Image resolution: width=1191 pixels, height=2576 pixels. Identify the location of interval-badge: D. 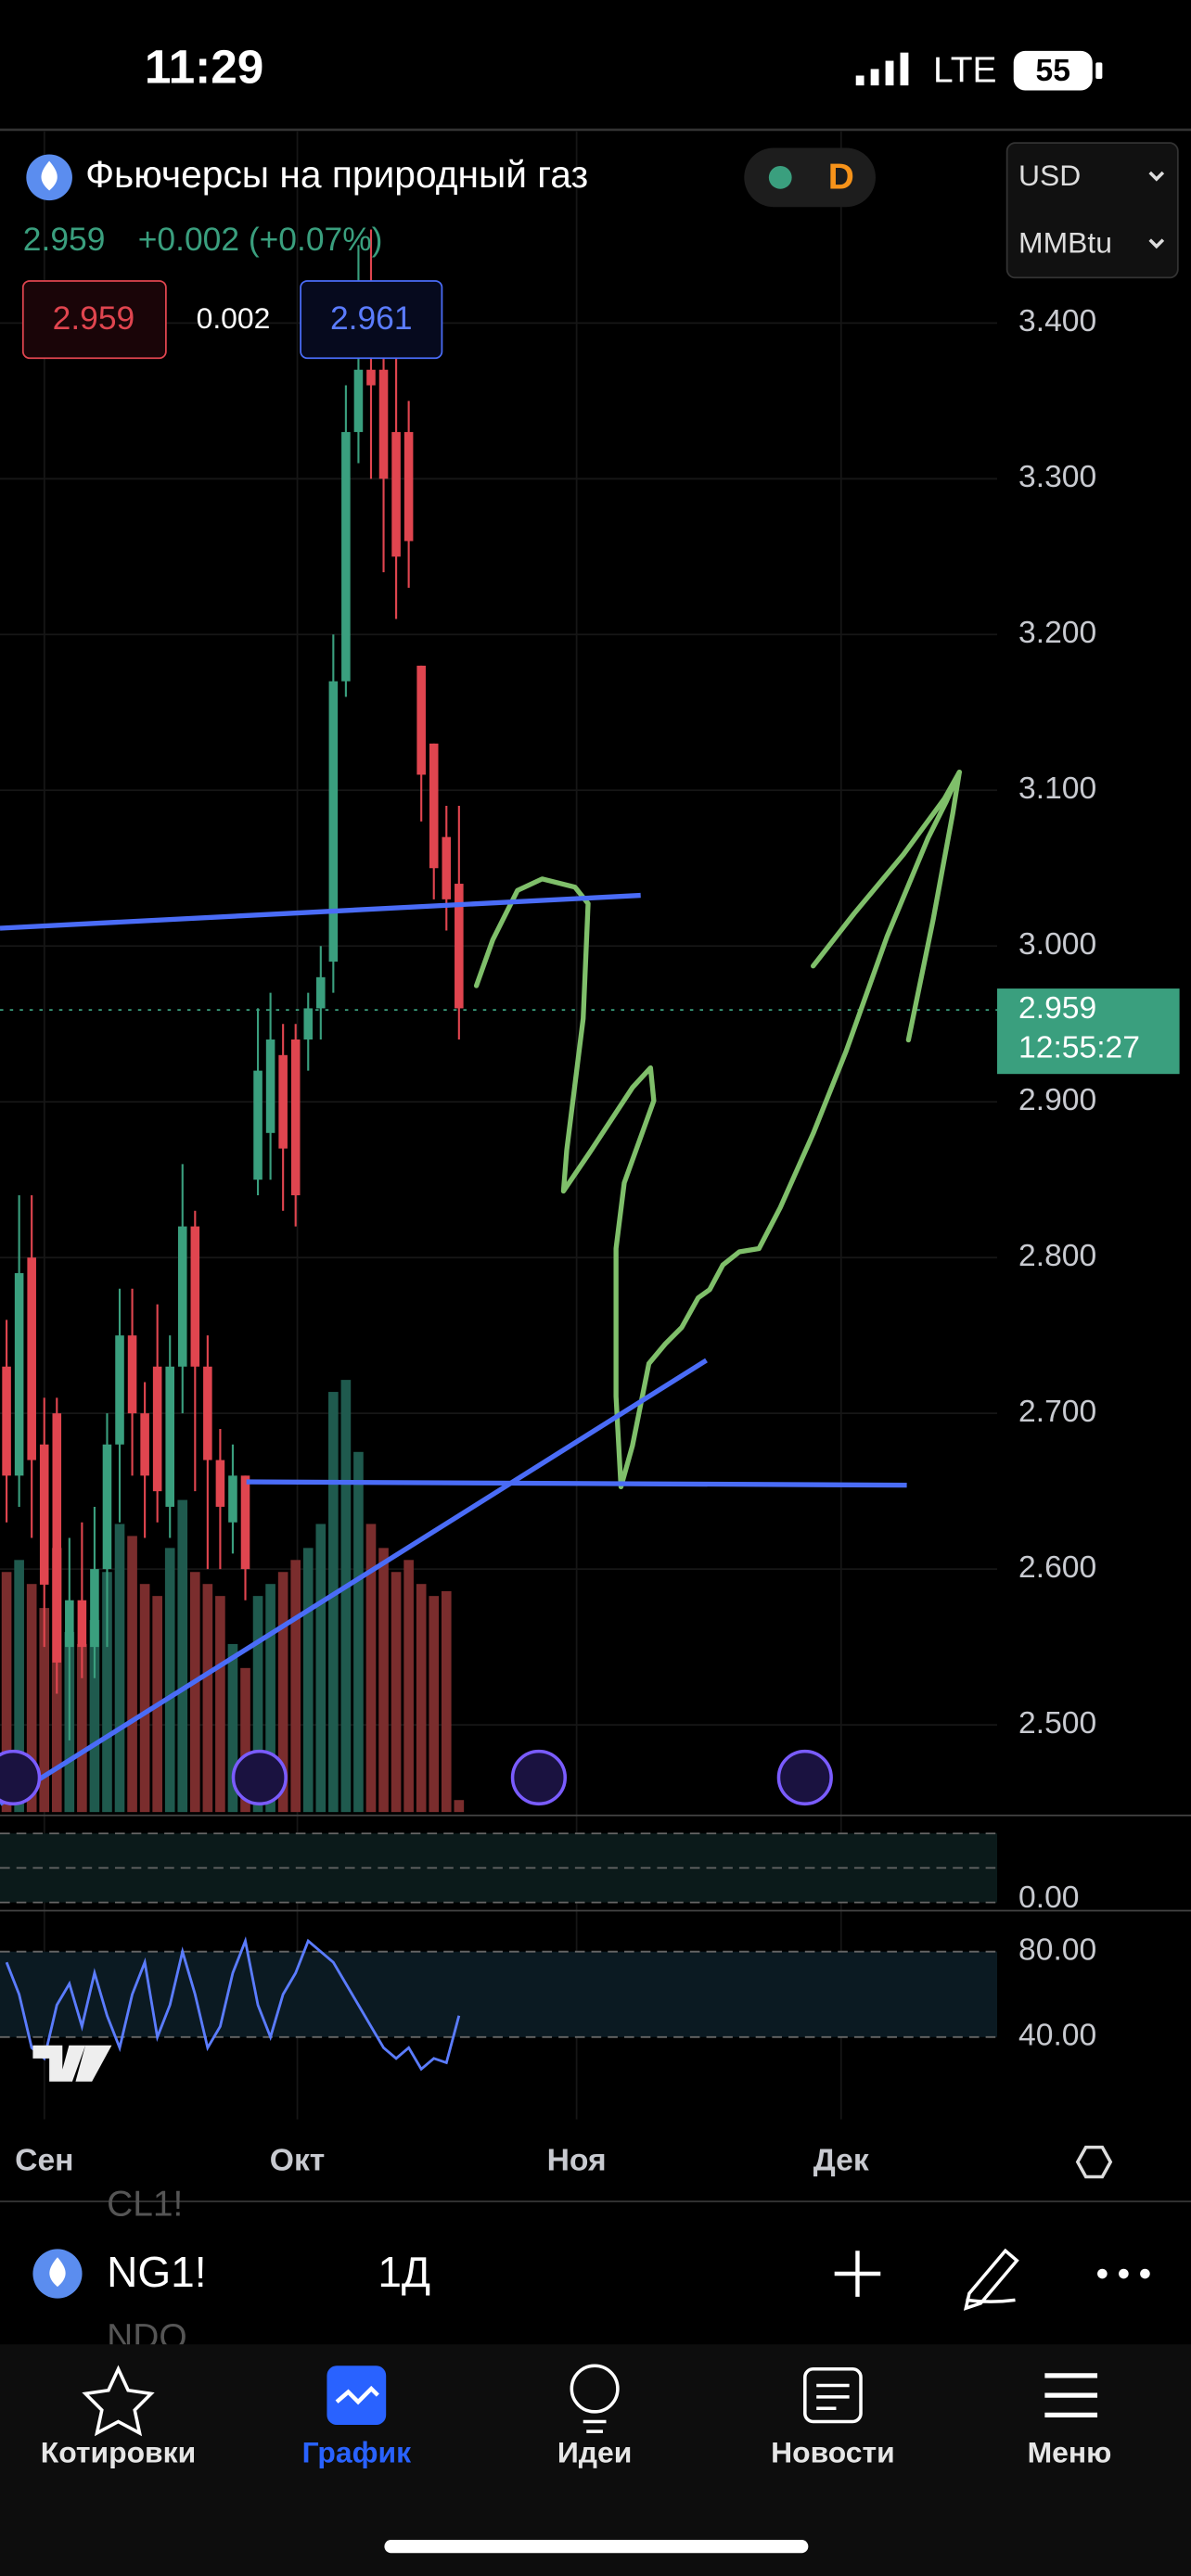
(841, 177).